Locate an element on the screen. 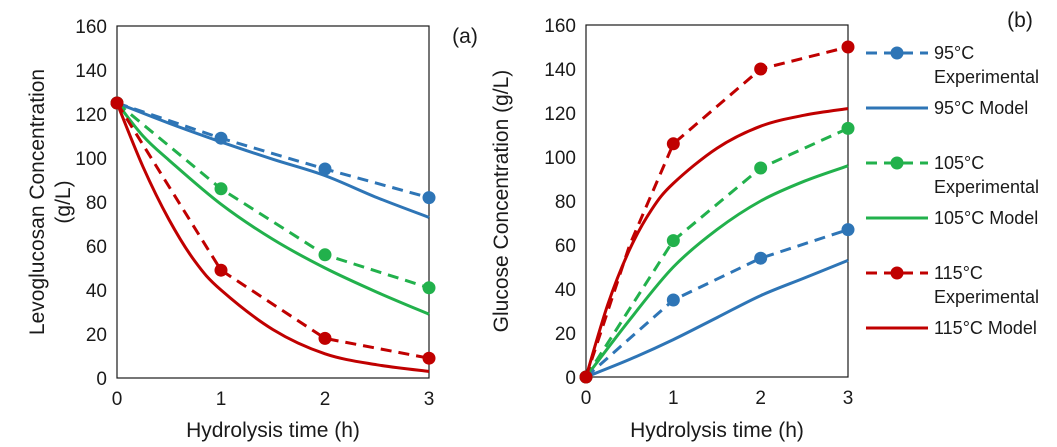 The height and width of the screenshot is (447, 1057). panel-b-xtick-label: 0 is located at coordinates (586, 398).